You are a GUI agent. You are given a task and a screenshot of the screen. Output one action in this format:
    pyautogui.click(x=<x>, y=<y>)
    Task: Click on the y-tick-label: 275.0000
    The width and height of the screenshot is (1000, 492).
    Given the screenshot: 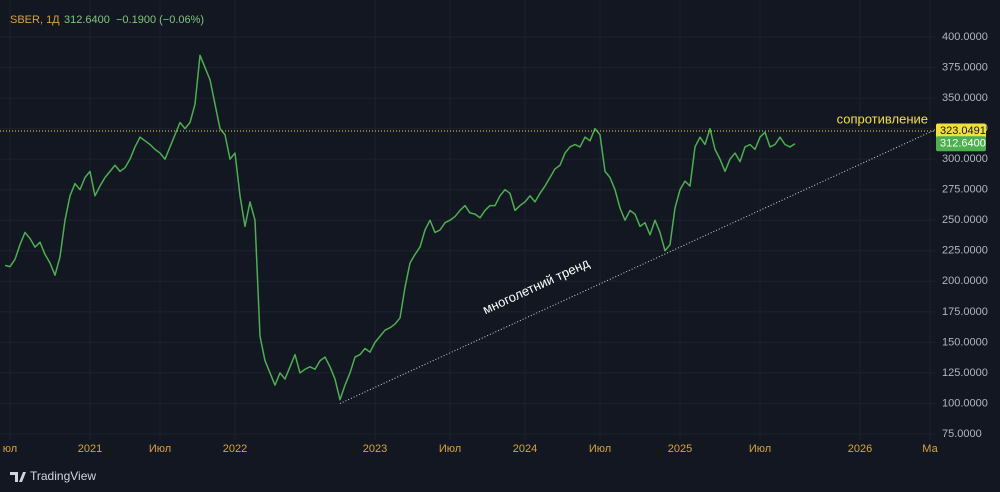 What is the action you would take?
    pyautogui.click(x=965, y=190)
    